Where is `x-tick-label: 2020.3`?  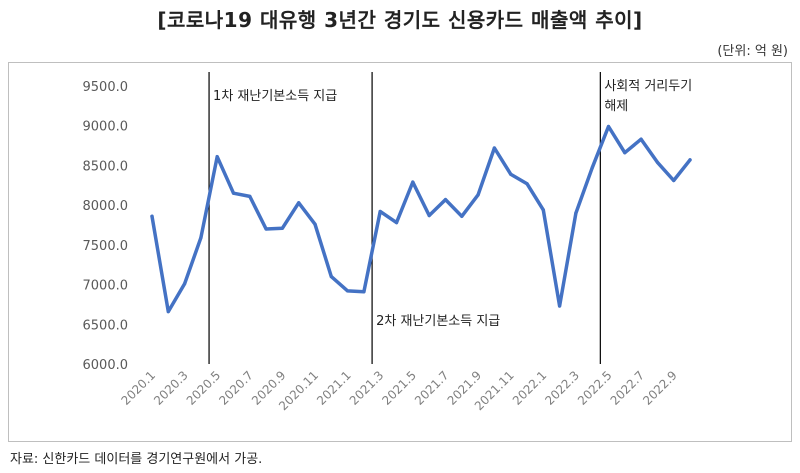
x-tick-label: 2020.3 is located at coordinates (171, 388).